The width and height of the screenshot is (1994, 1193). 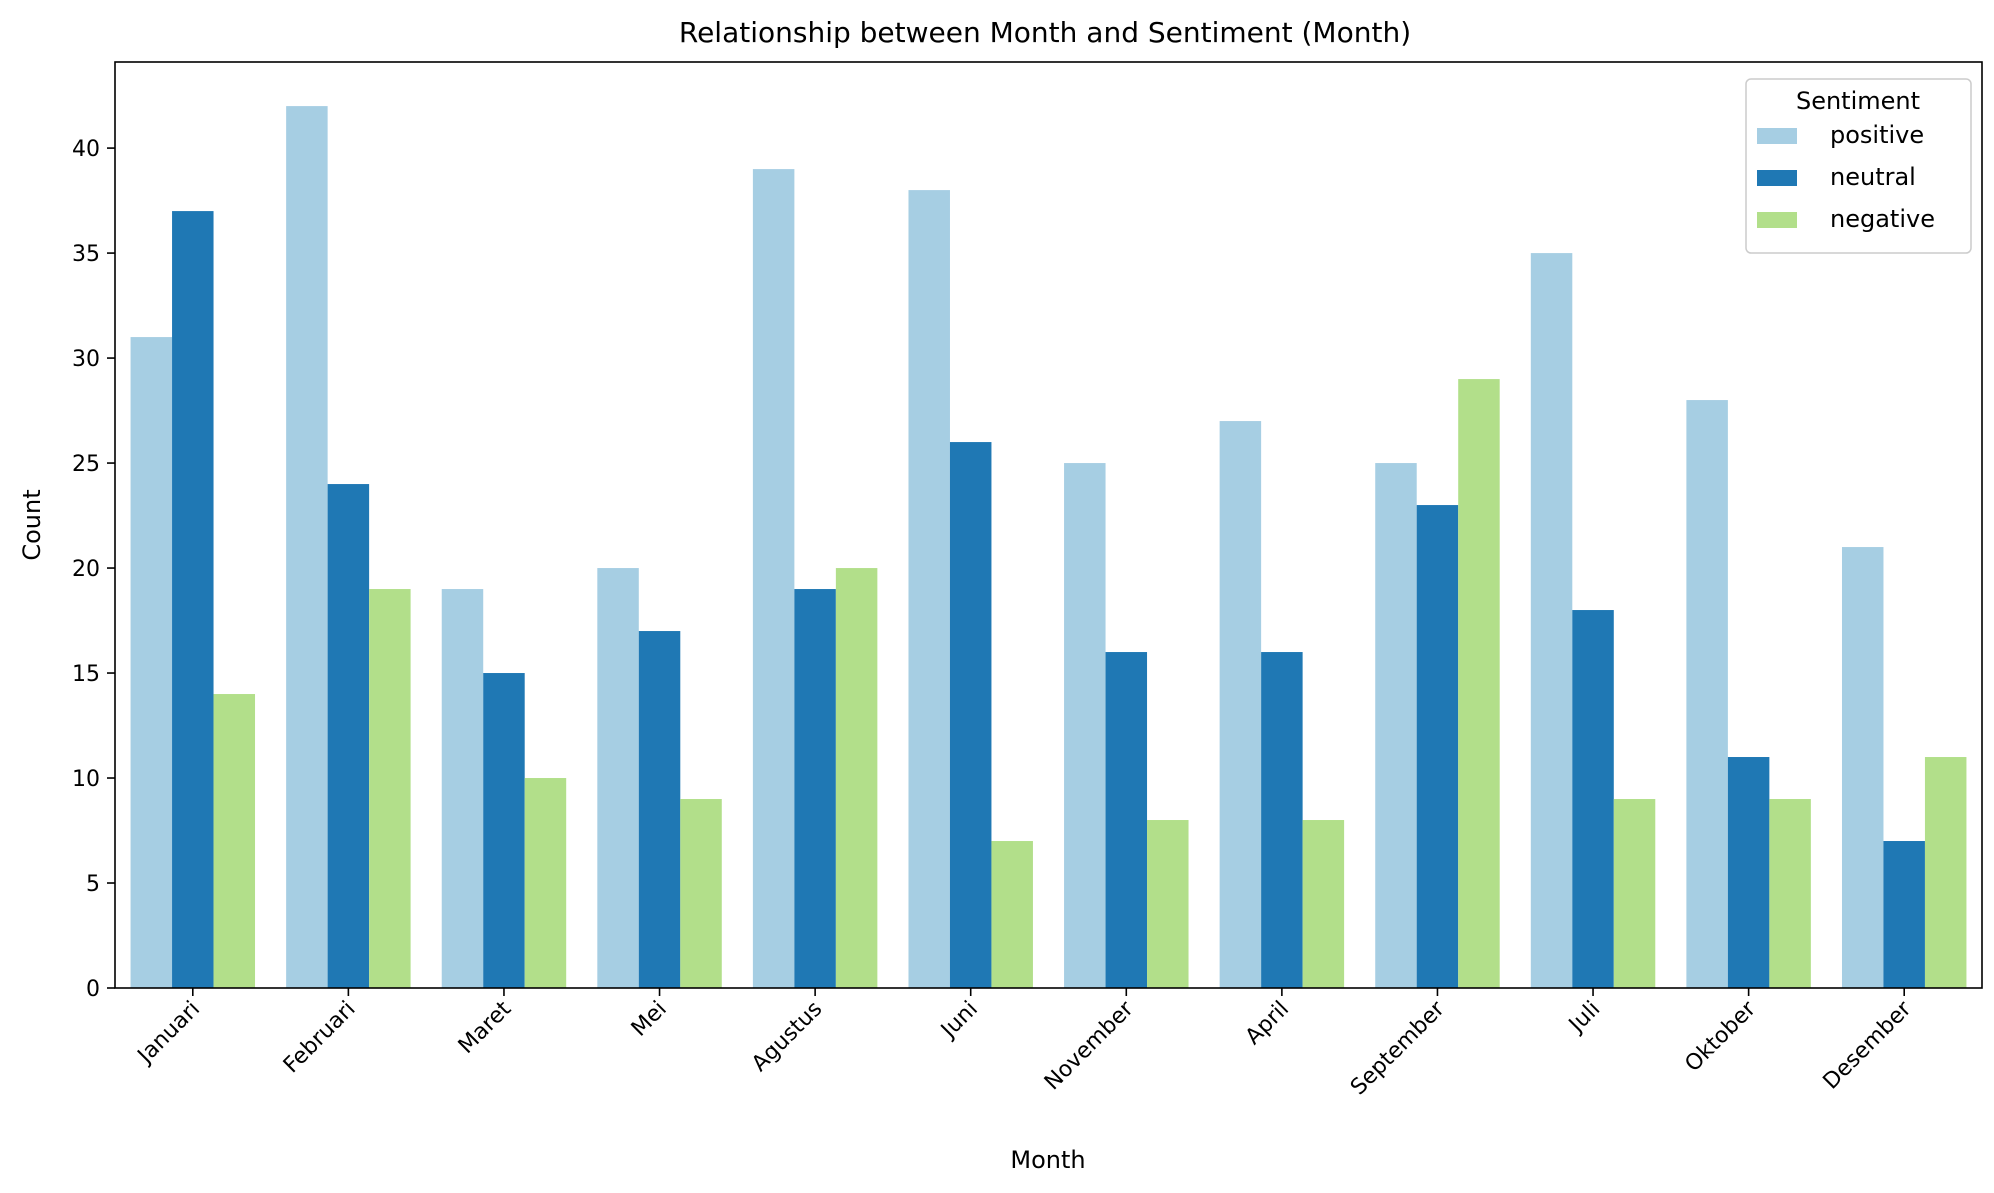 I want to click on bar-positive-juni, so click(x=929, y=589).